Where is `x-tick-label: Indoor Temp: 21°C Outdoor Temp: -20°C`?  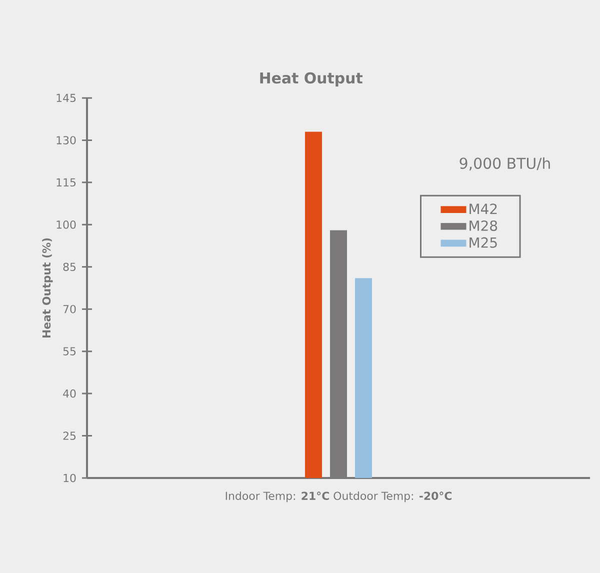
x-tick-label: Indoor Temp: 21°C Outdoor Temp: -20°C is located at coordinates (339, 497).